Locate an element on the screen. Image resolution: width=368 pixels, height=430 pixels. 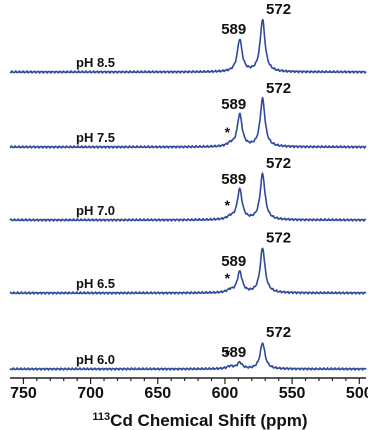
series-label: pH 8.5 is located at coordinates (95, 62).